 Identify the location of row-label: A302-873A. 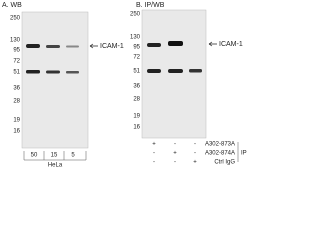
(220, 145).